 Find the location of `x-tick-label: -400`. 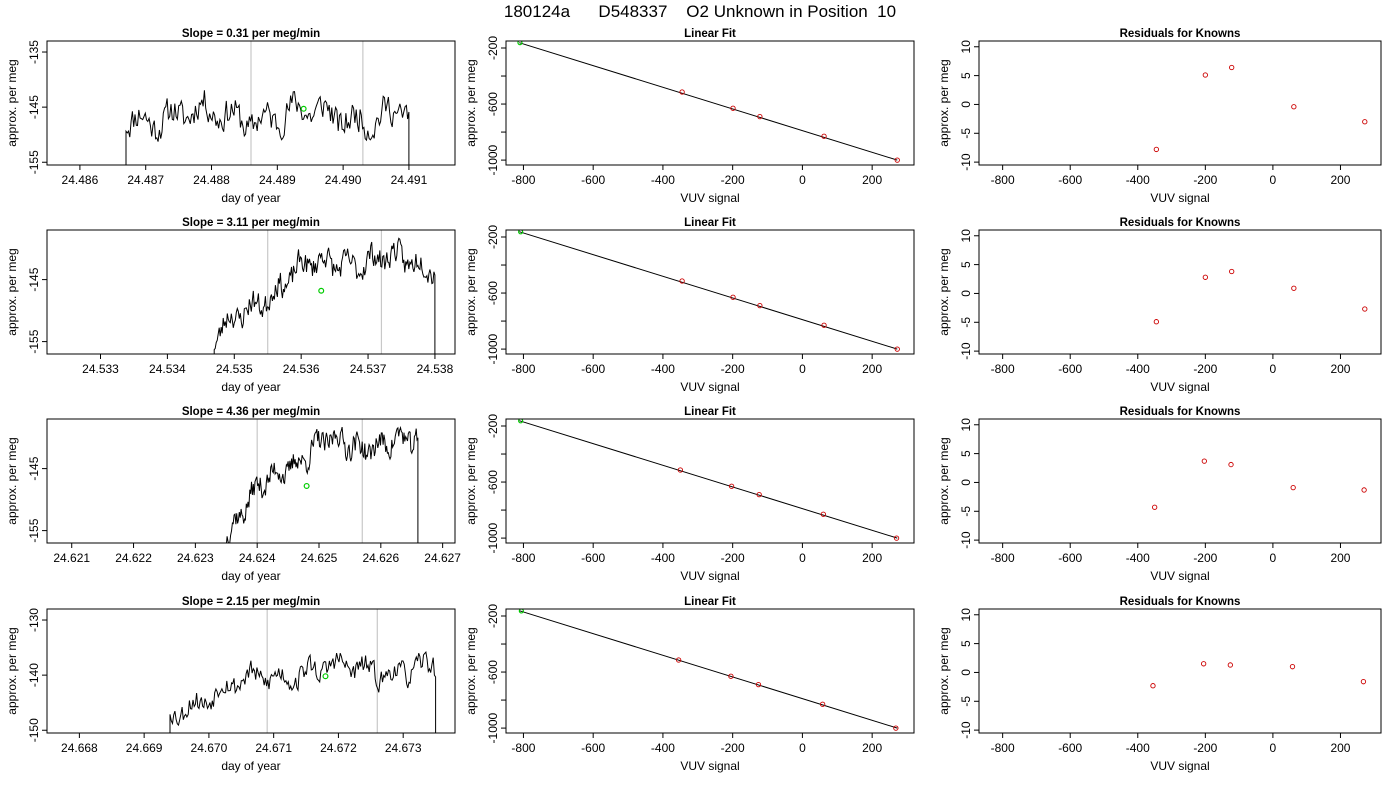

x-tick-label: -400 is located at coordinates (663, 369).